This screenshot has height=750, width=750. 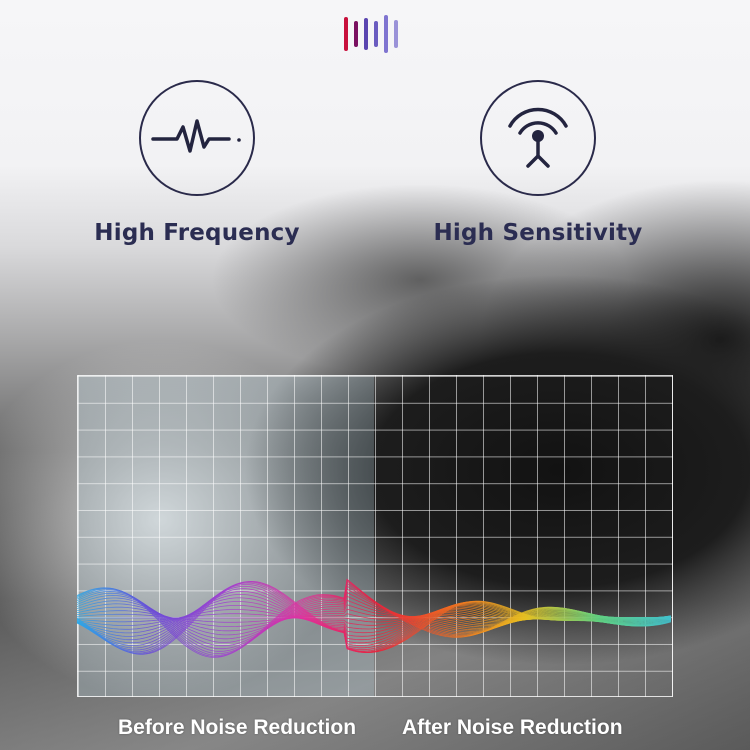 I want to click on heartbeat-pulse-icon, so click(x=197, y=138).